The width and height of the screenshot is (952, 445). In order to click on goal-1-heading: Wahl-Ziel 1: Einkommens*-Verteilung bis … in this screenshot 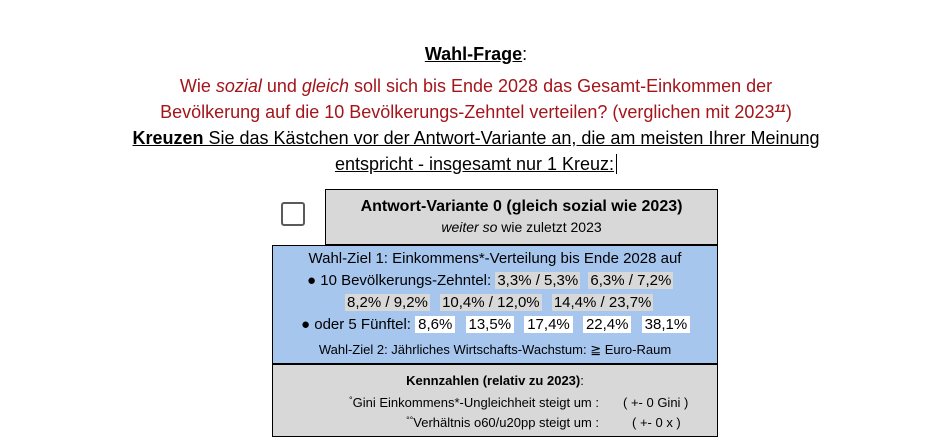, I will do `click(495, 258)`.